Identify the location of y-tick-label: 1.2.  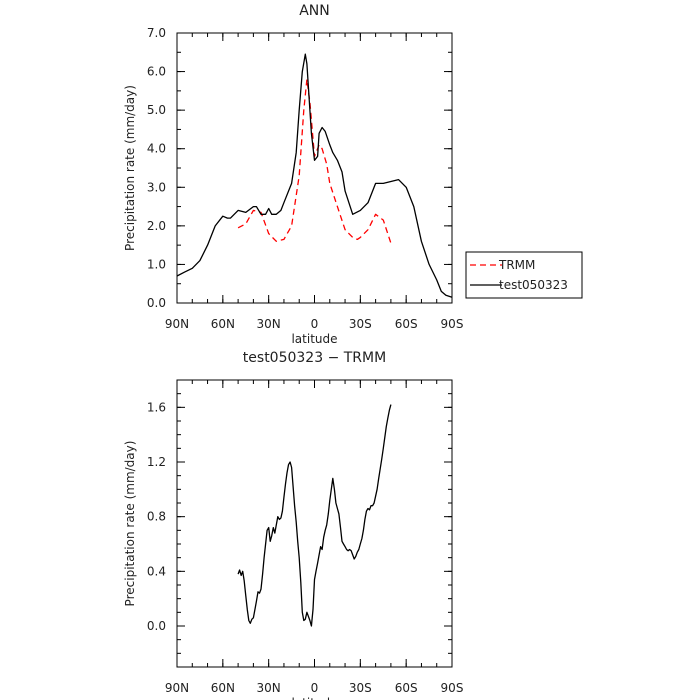
(156, 462).